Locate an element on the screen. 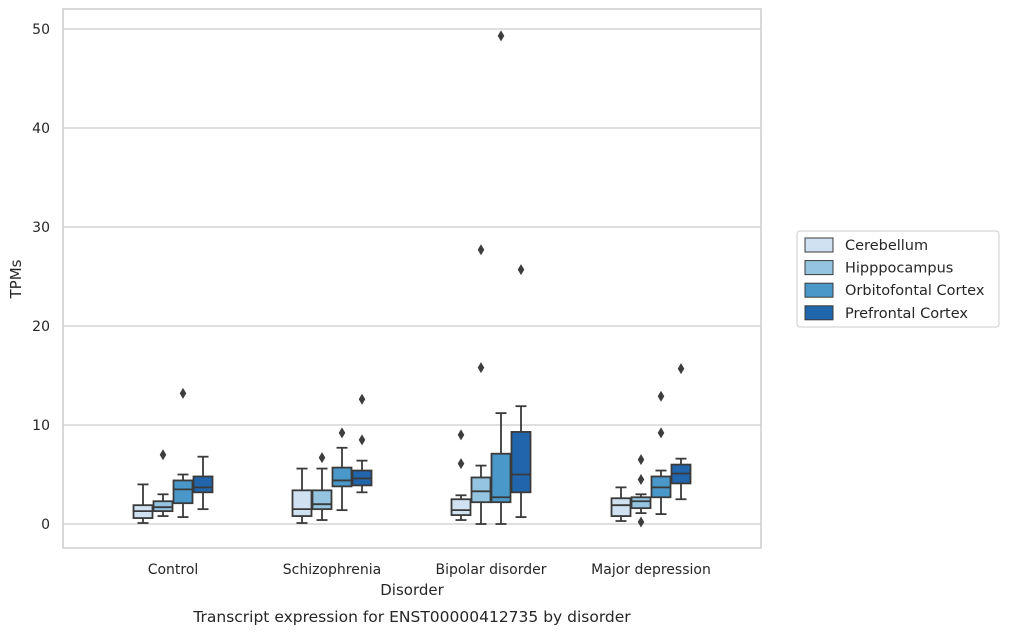 This screenshot has height=634, width=1009. x-axis-label: Disorder is located at coordinates (412, 590).